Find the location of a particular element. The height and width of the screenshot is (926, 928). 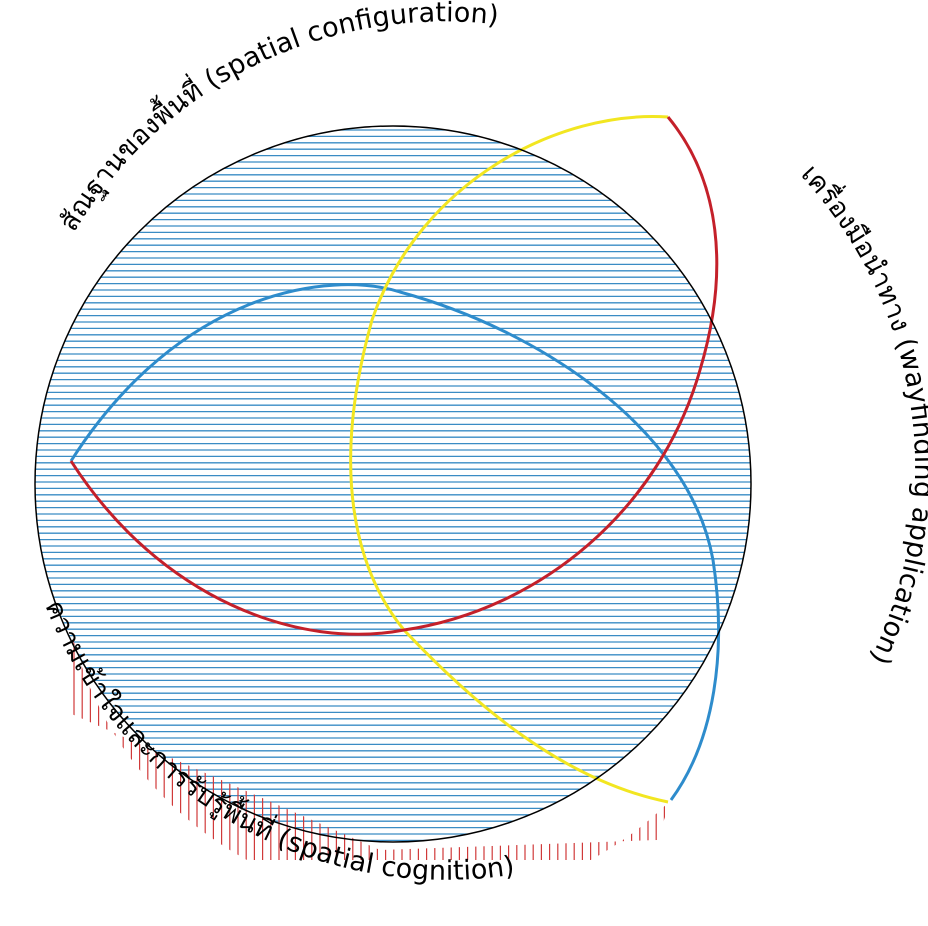

label-wayfinding-application: เครื่องมือนำทาง (wayfinding application) is located at coordinates (861, 414).